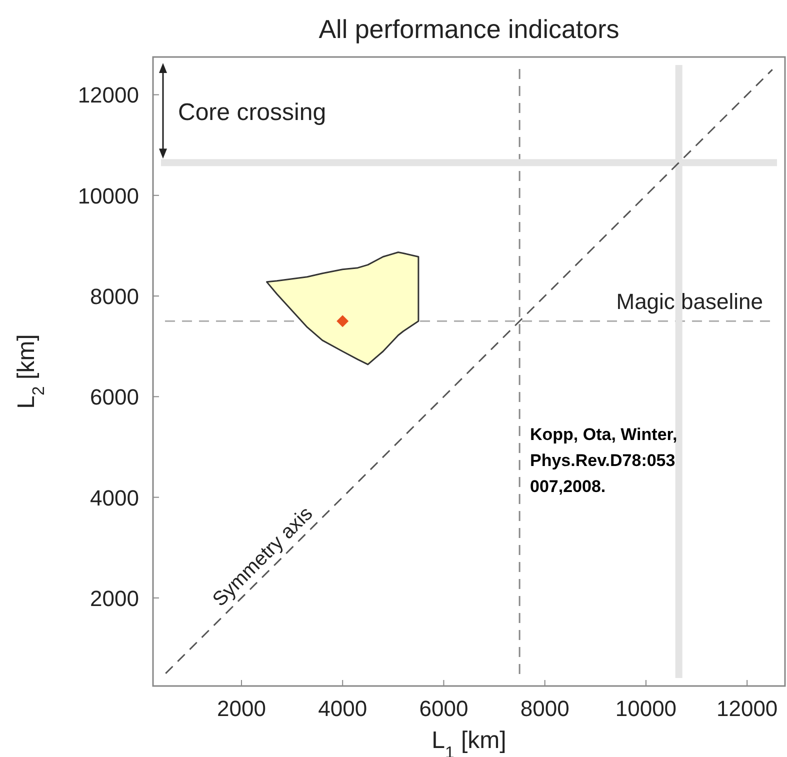 Image resolution: width=787 pixels, height=757 pixels. What do you see at coordinates (252, 112) in the screenshot?
I see `annotation: Core crossing` at bounding box center [252, 112].